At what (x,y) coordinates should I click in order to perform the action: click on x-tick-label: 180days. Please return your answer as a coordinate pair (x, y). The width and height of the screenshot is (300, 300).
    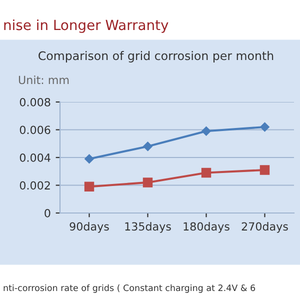
    Looking at the image, I should click on (207, 227).